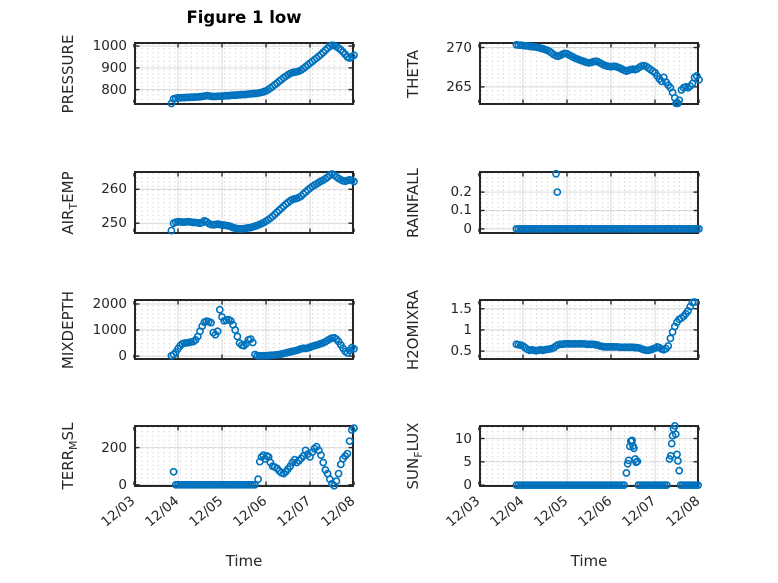 The height and width of the screenshot is (583, 778). Describe the element at coordinates (461, 210) in the screenshot. I see `y-tick-label: 0.1` at that location.